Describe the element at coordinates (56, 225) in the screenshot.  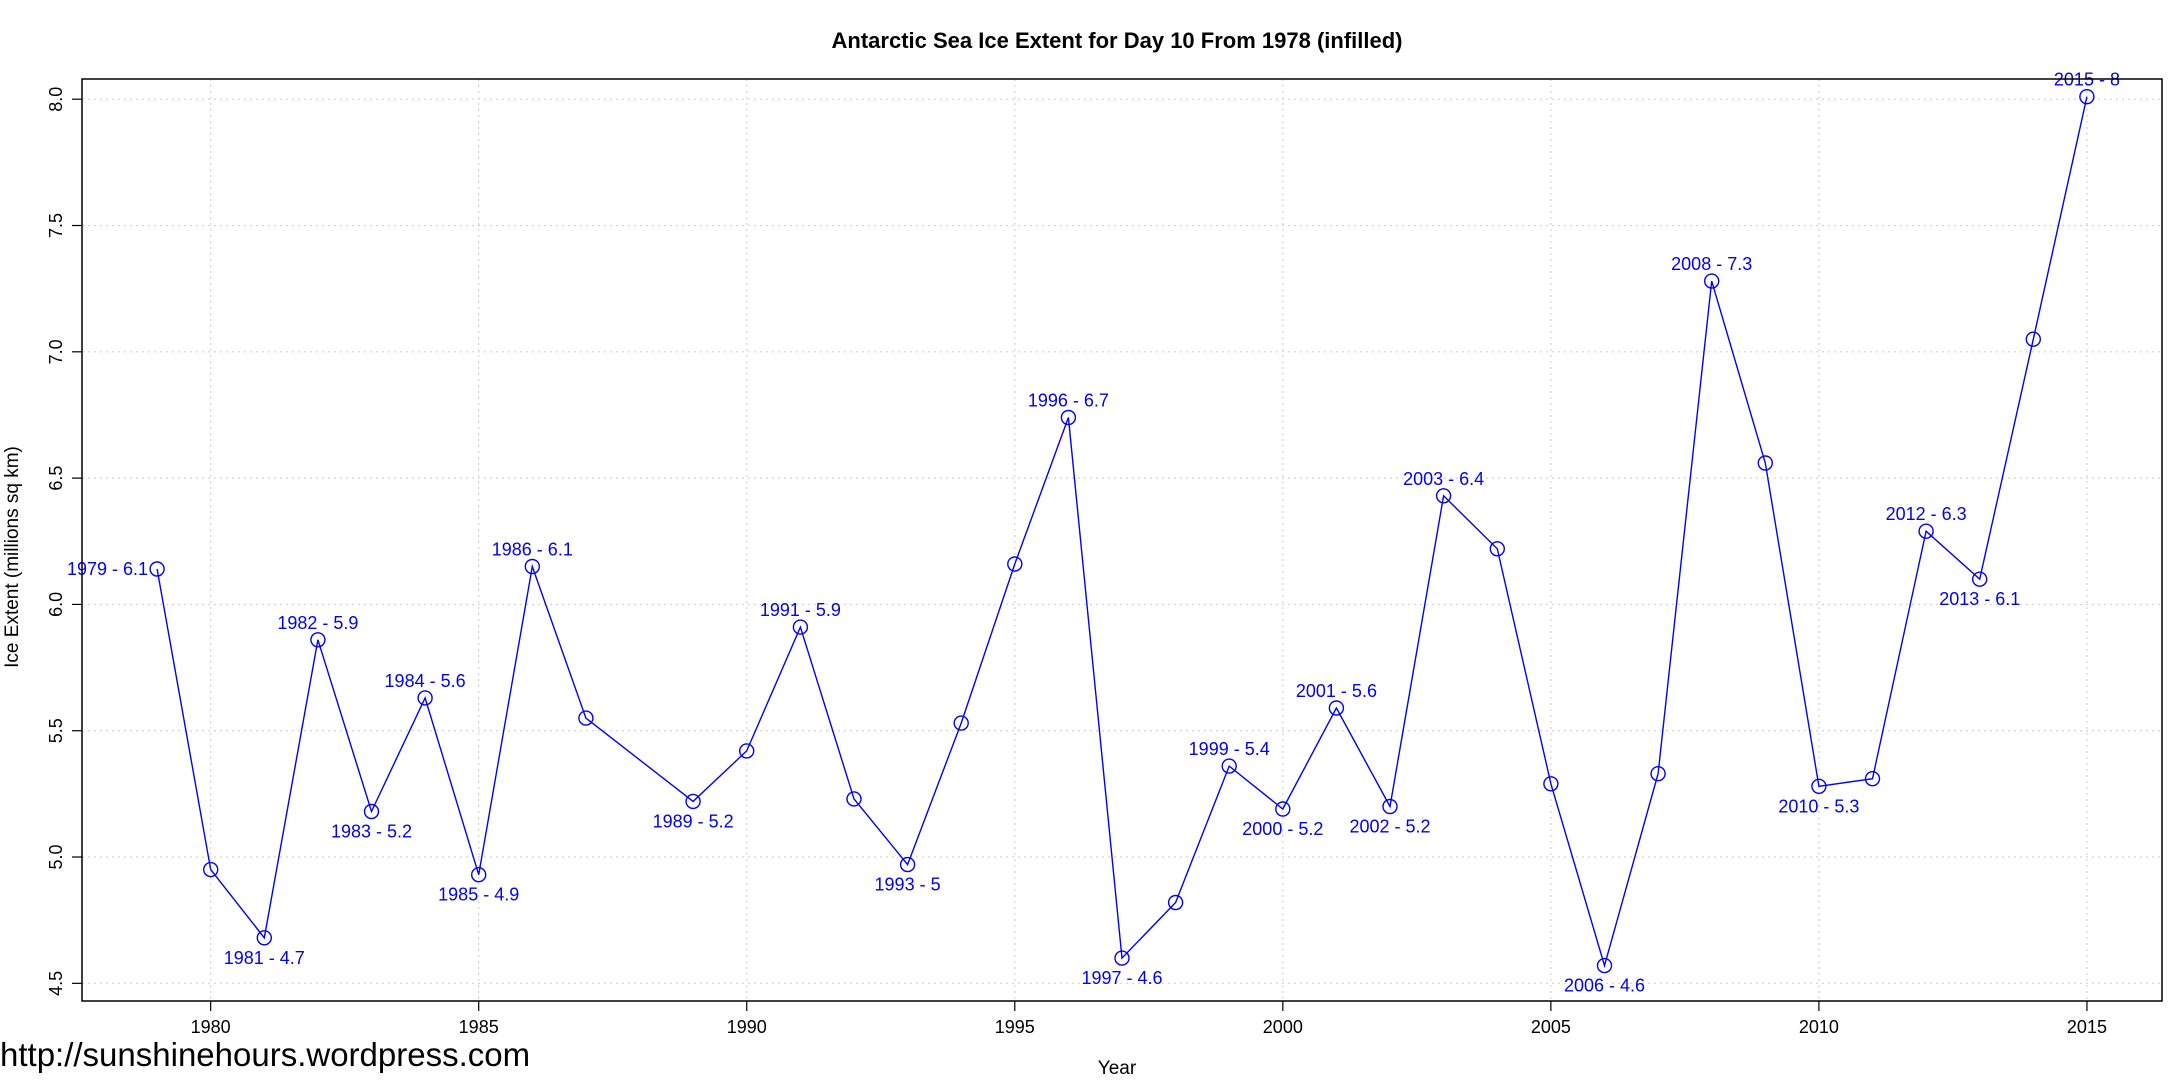
I see `y-tick-label: 7.5` at that location.